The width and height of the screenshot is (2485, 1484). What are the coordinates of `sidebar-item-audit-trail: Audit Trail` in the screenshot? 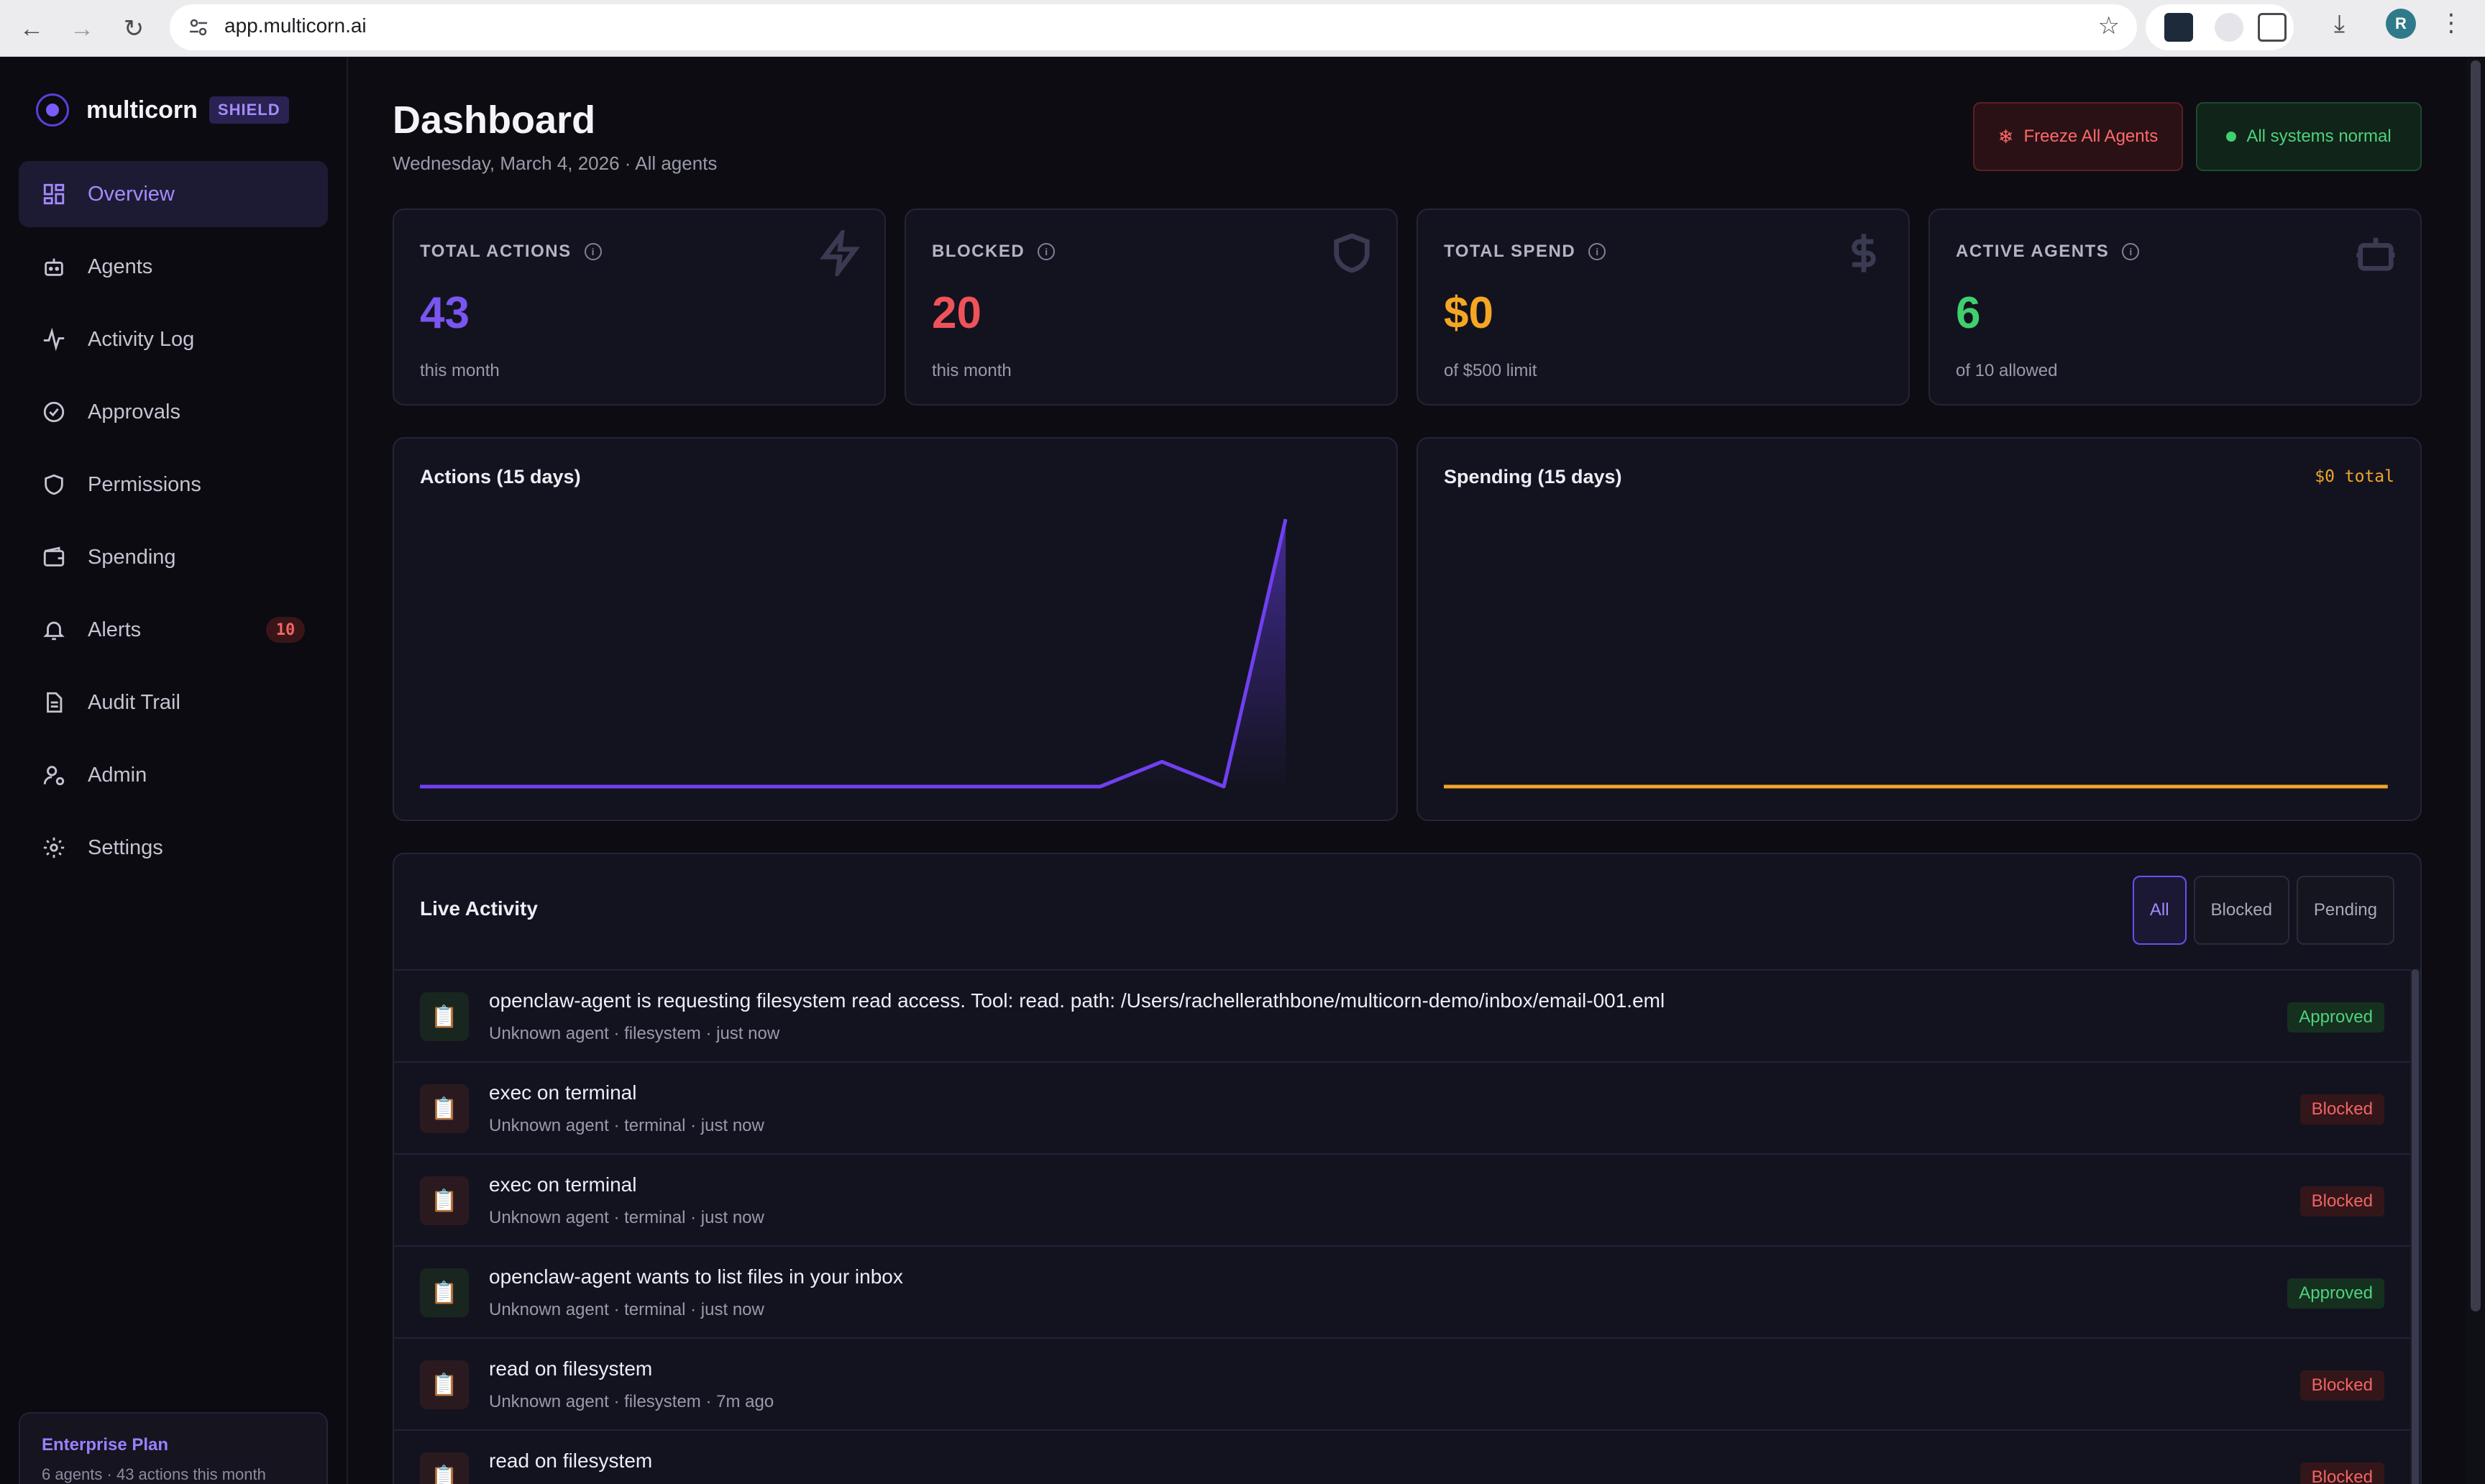 It's located at (173, 702).